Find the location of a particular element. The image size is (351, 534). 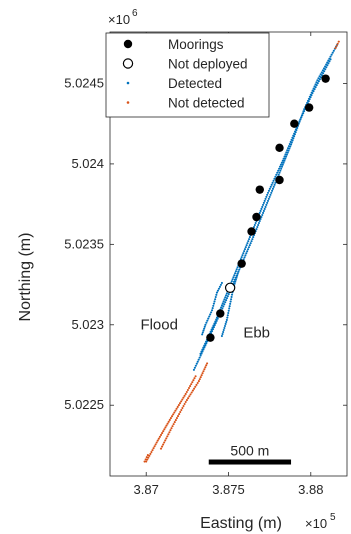

not-deployed-marker is located at coordinates (230, 287).